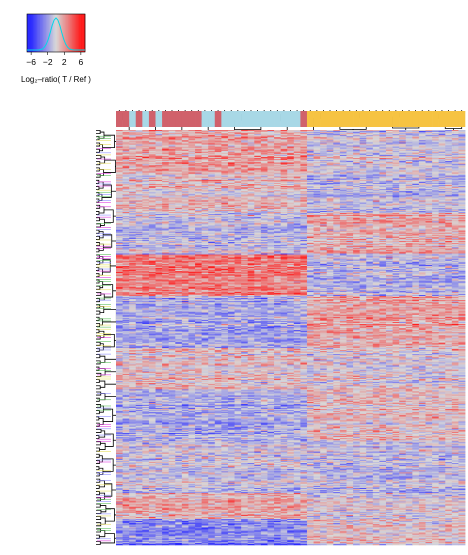 The height and width of the screenshot is (555, 468). Describe the element at coordinates (31, 62) in the screenshot. I see `color-key-tick-label: −6` at that location.